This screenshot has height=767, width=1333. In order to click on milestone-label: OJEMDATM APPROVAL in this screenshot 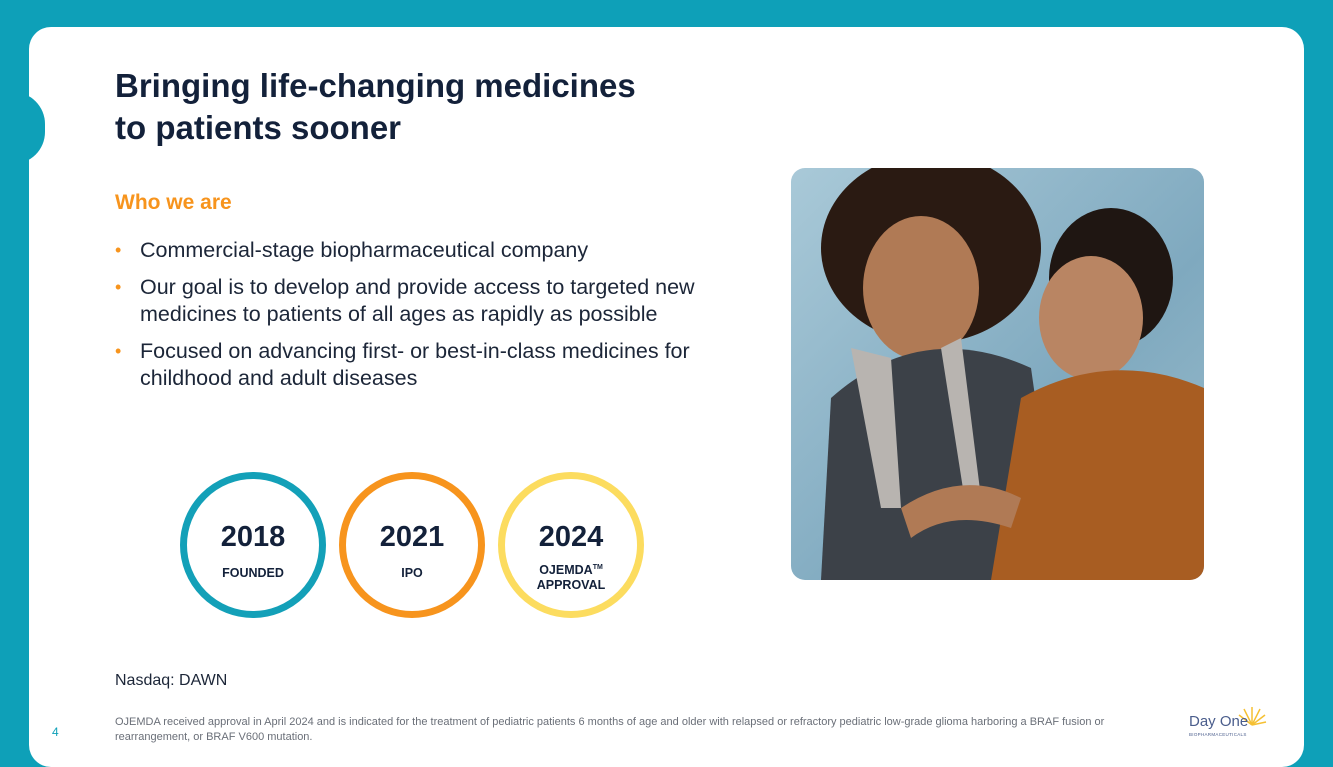, I will do `click(571, 576)`.